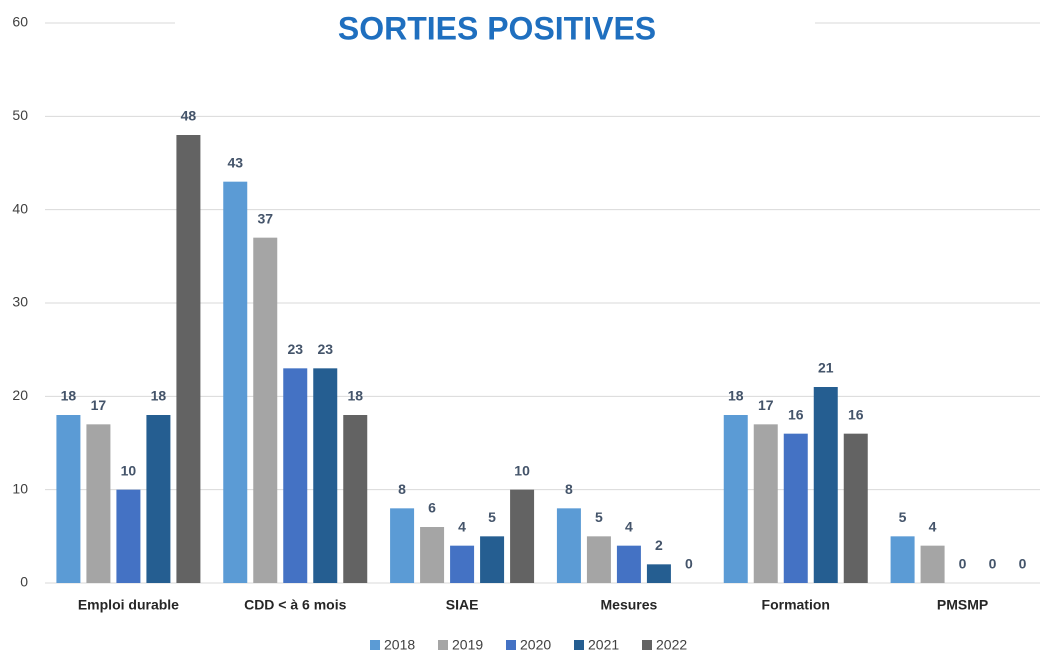 The width and height of the screenshot is (1046, 655). What do you see at coordinates (20, 488) in the screenshot?
I see `y-tick-label: 10` at bounding box center [20, 488].